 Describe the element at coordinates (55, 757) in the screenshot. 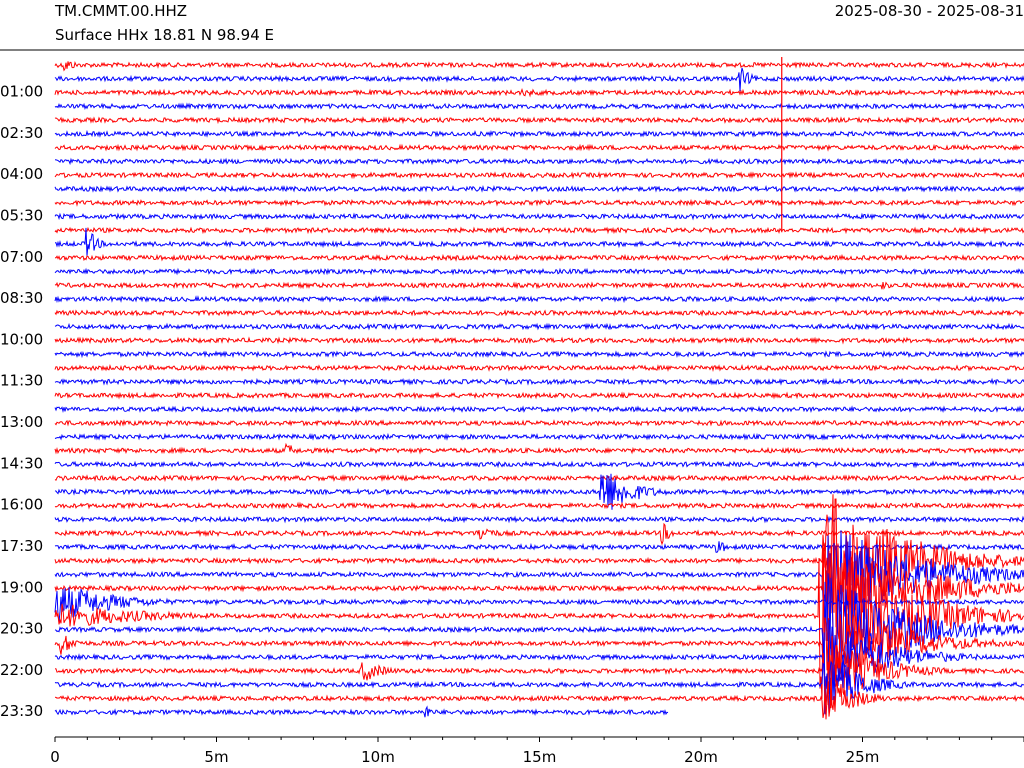

I see `x-tick-label: 0` at that location.